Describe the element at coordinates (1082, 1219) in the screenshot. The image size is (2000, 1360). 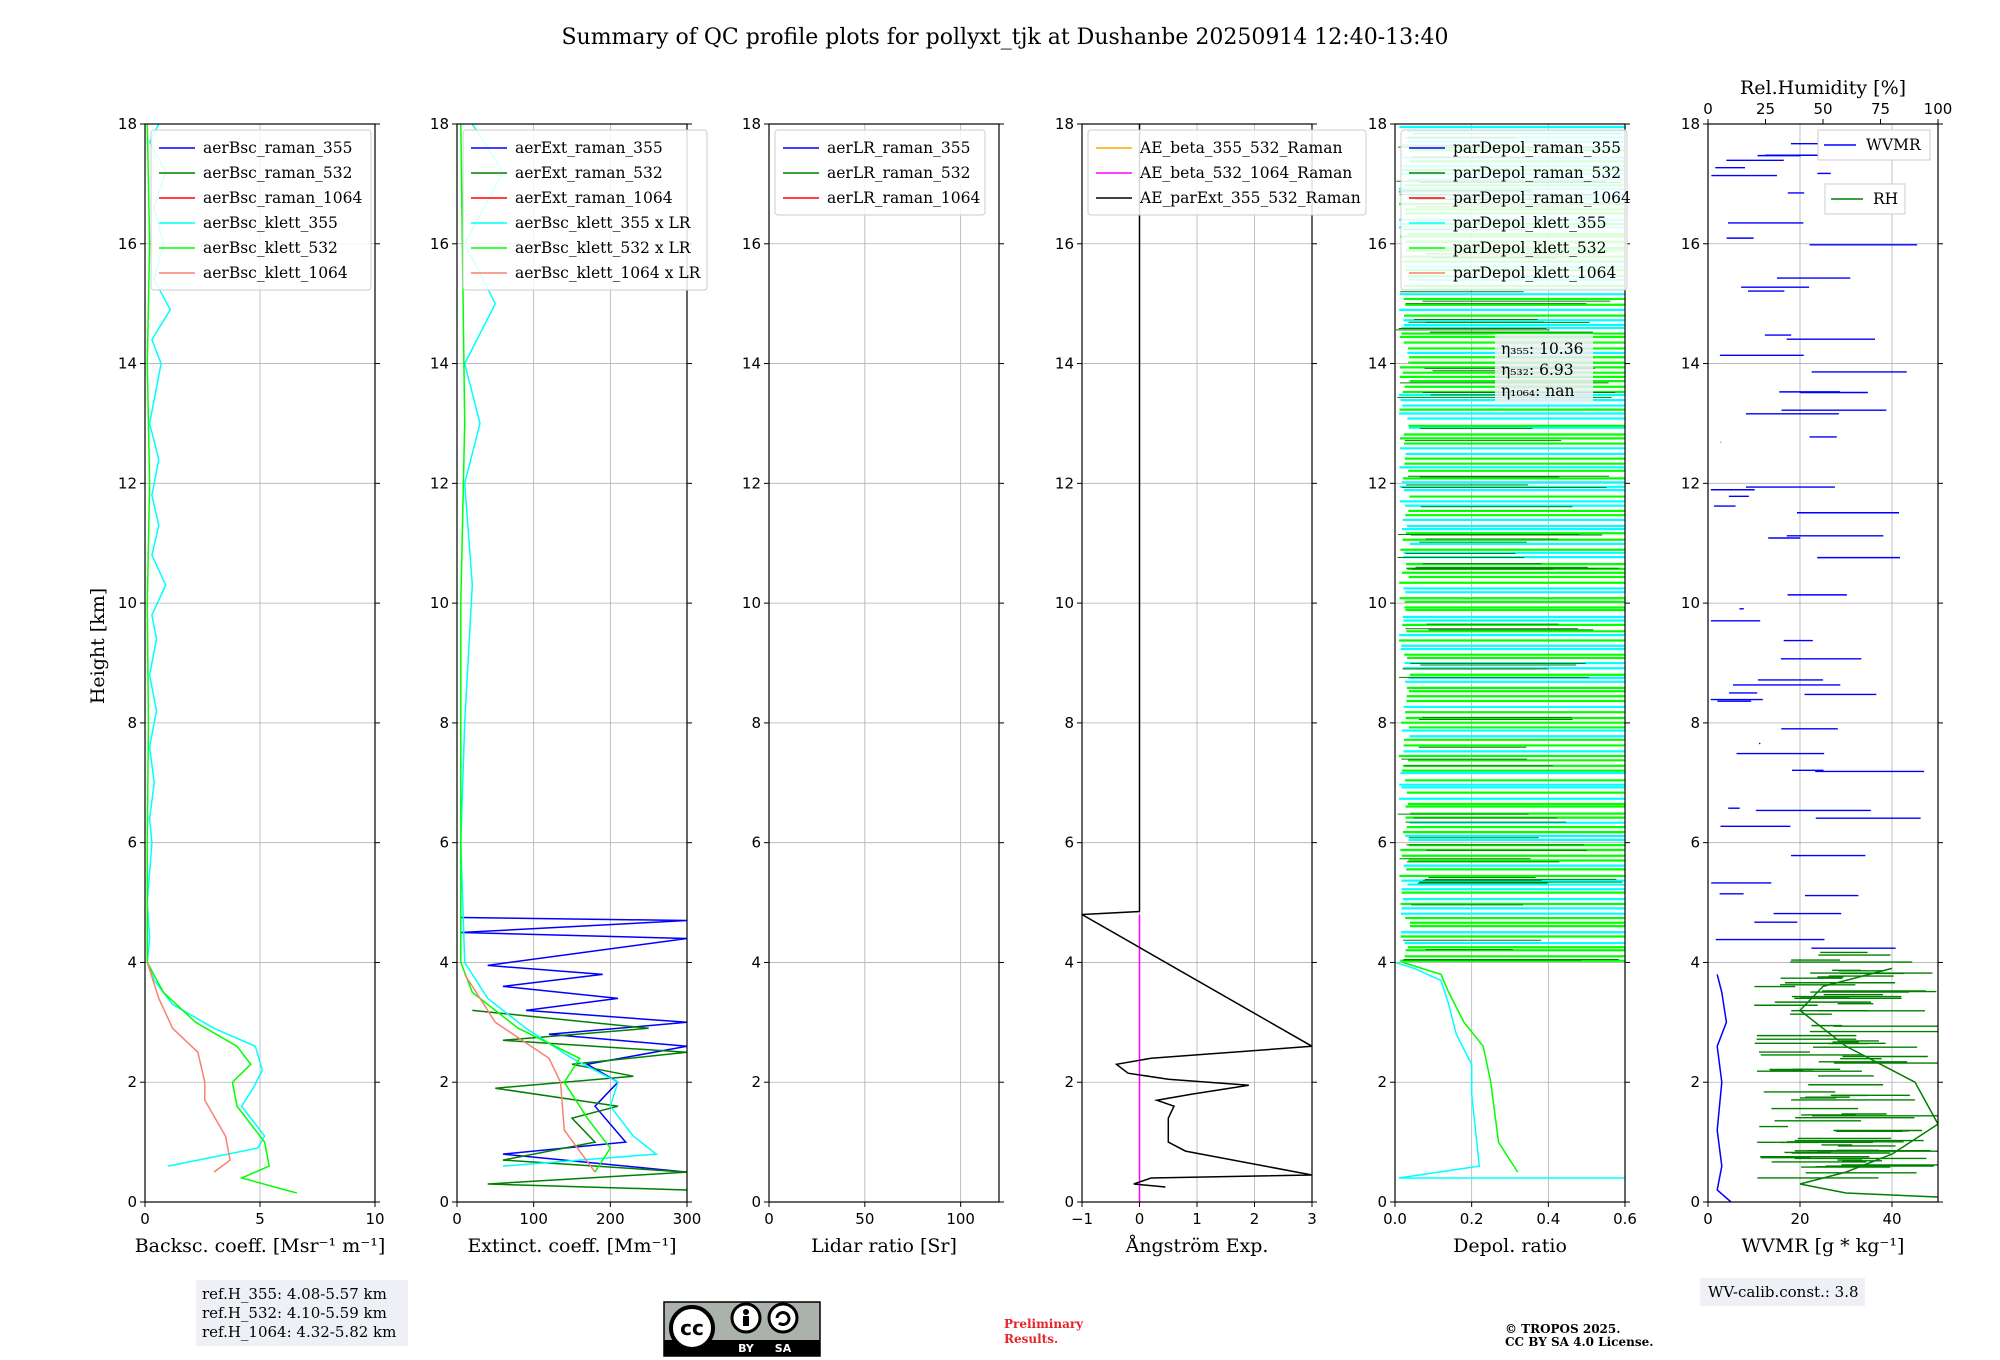
I see `x-tick-label: −1` at that location.